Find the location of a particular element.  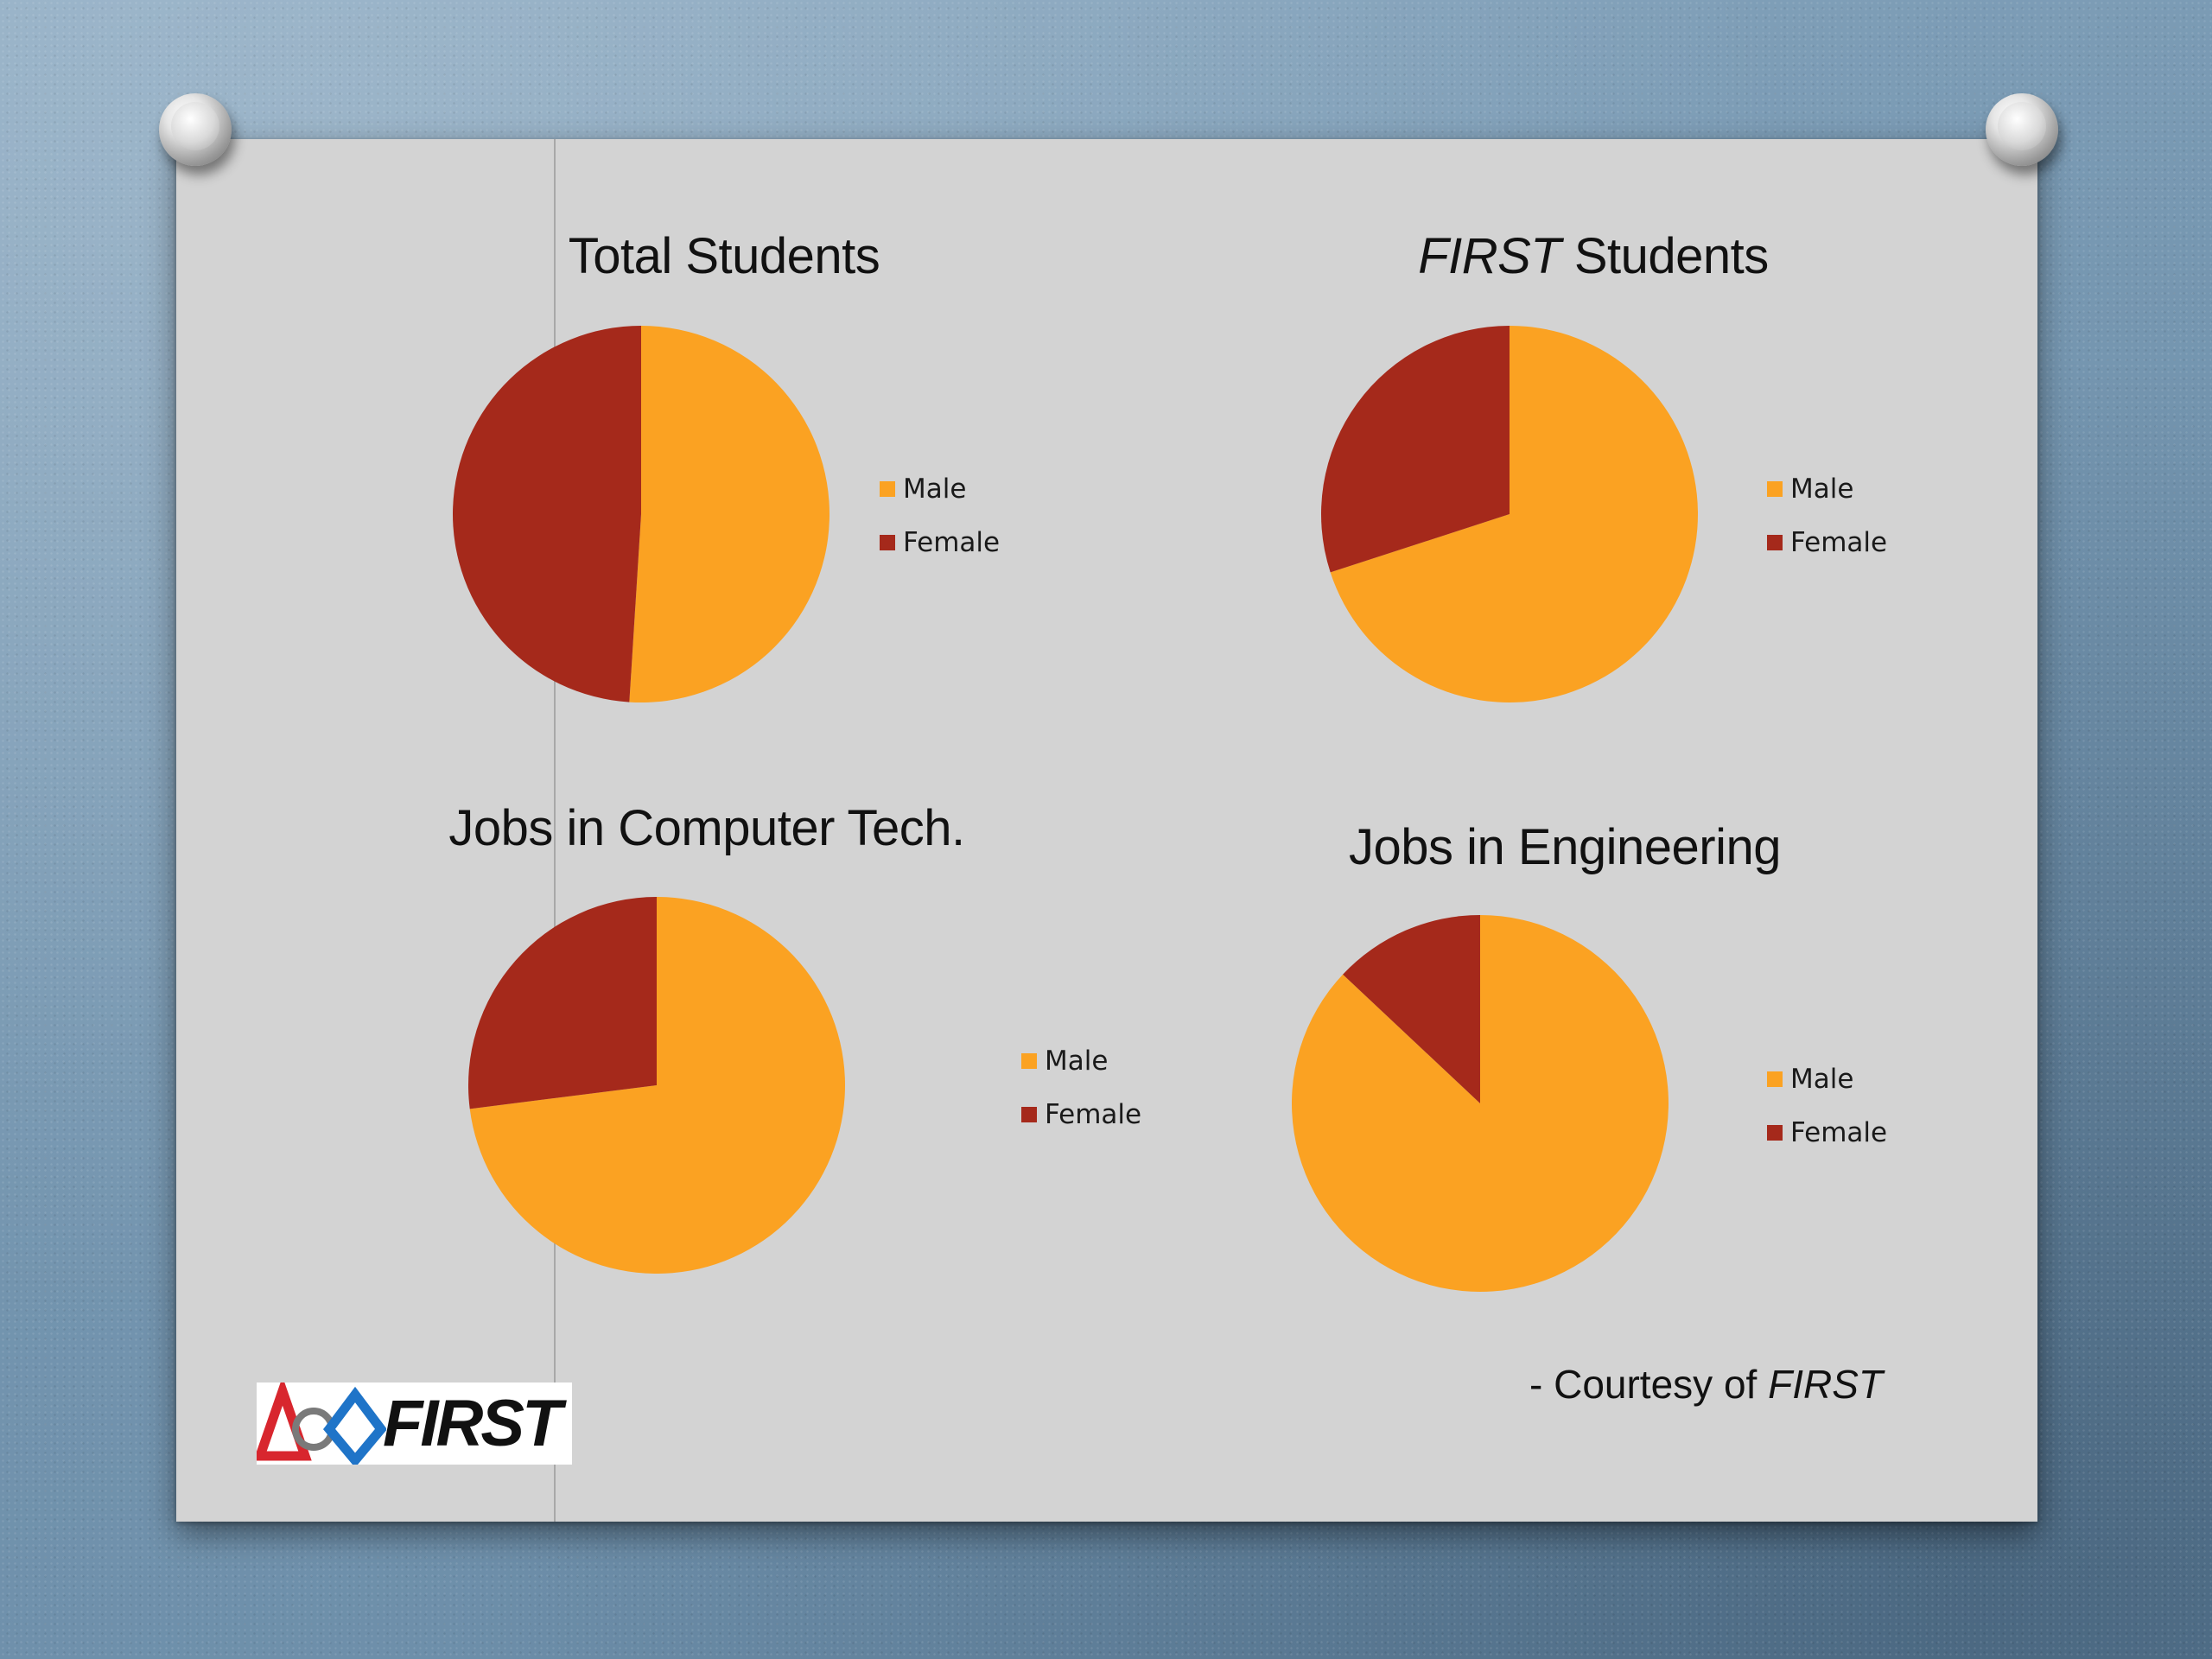

chart-title-text: Jobs in Engineering is located at coordinates (1565, 847).